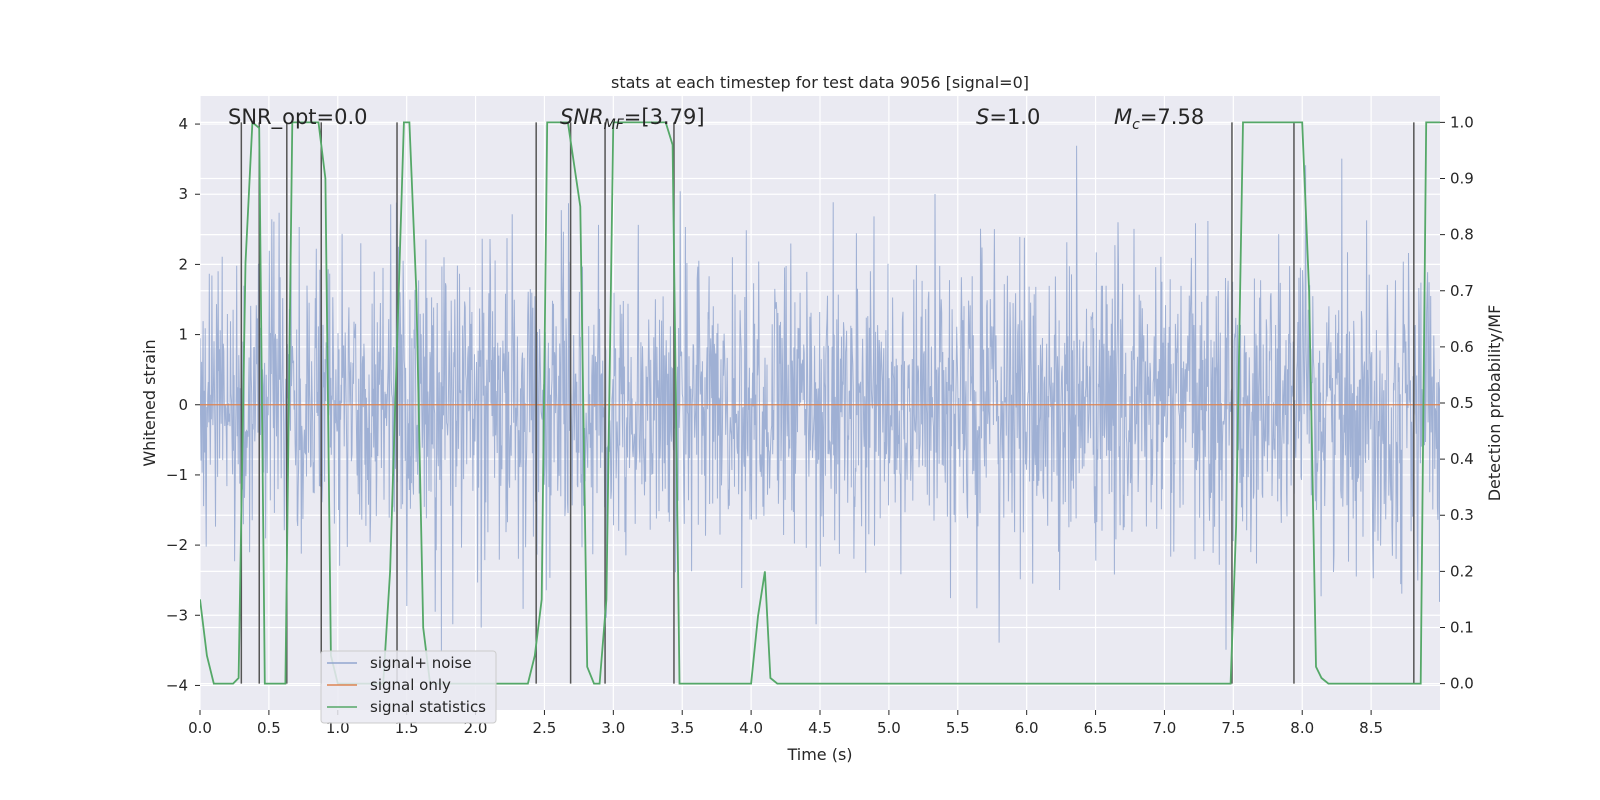  I want to click on annotation-snr-mf-sub: MF, so click(614, 125).